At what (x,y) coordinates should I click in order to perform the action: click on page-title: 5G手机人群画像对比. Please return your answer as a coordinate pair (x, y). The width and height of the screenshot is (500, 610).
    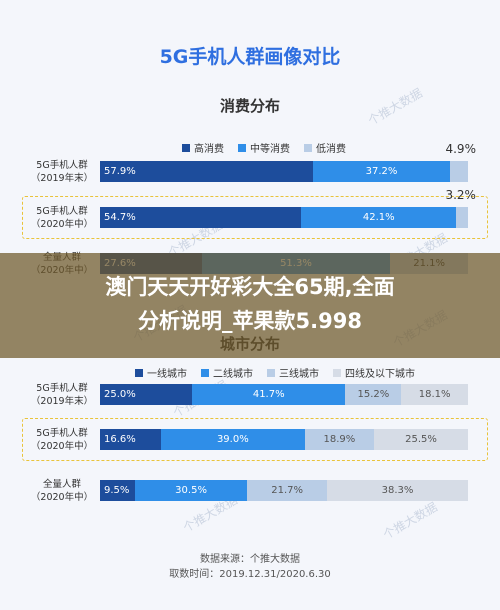
    Looking at the image, I should click on (250, 57).